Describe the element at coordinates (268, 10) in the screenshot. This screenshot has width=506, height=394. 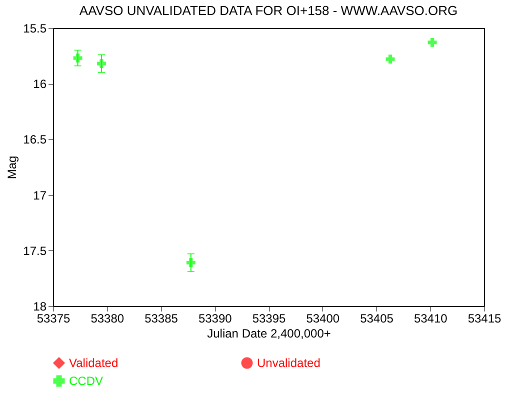
I see `chart-title: AAVSO UNVALIDATED DATA FOR OI+158 - WWW.AAVSO.ORG` at that location.